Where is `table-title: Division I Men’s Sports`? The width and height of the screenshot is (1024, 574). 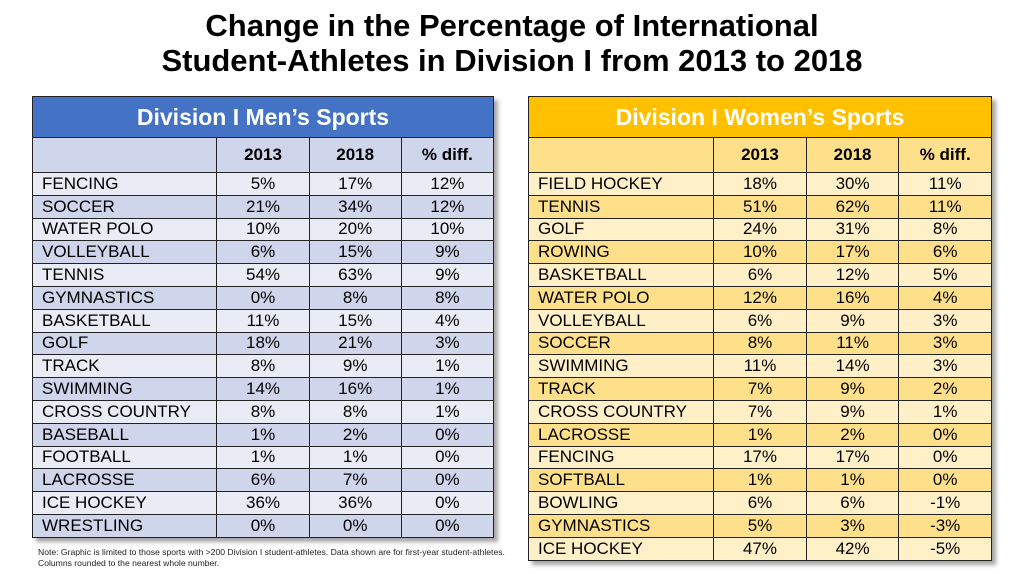 table-title: Division I Men’s Sports is located at coordinates (263, 117).